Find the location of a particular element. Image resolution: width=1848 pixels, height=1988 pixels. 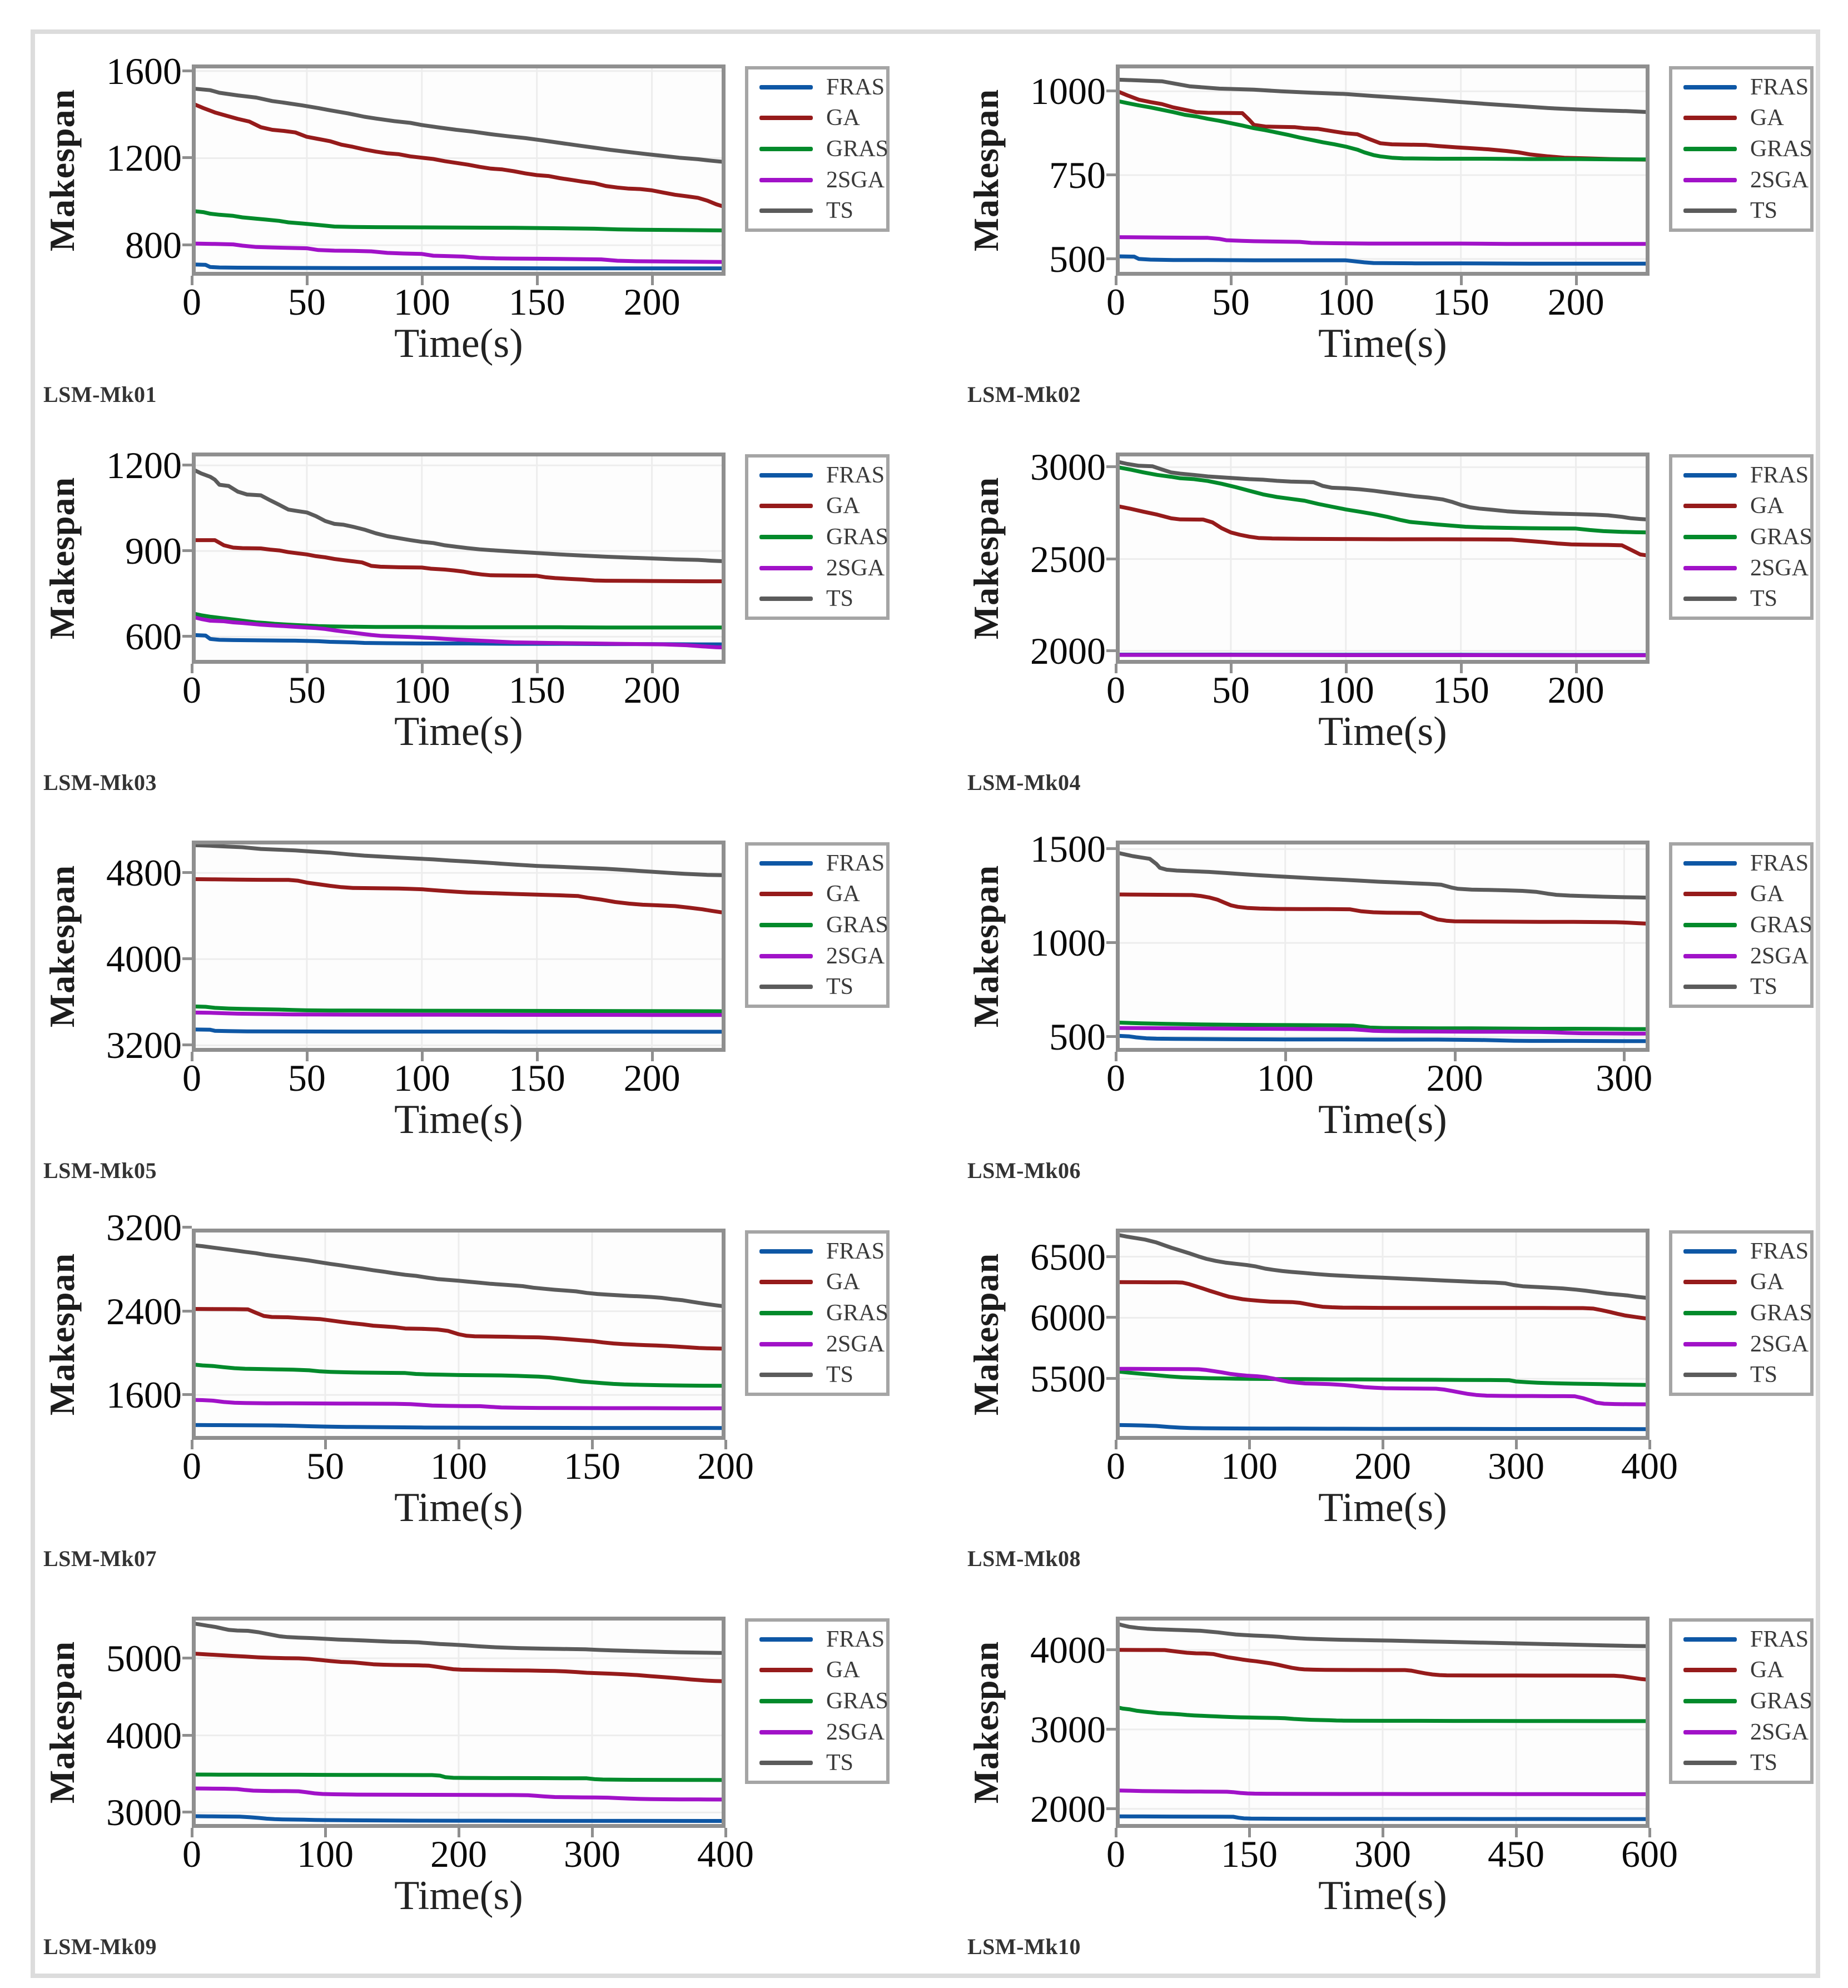

legend-line-swatch-GRAS is located at coordinates (786, 536).